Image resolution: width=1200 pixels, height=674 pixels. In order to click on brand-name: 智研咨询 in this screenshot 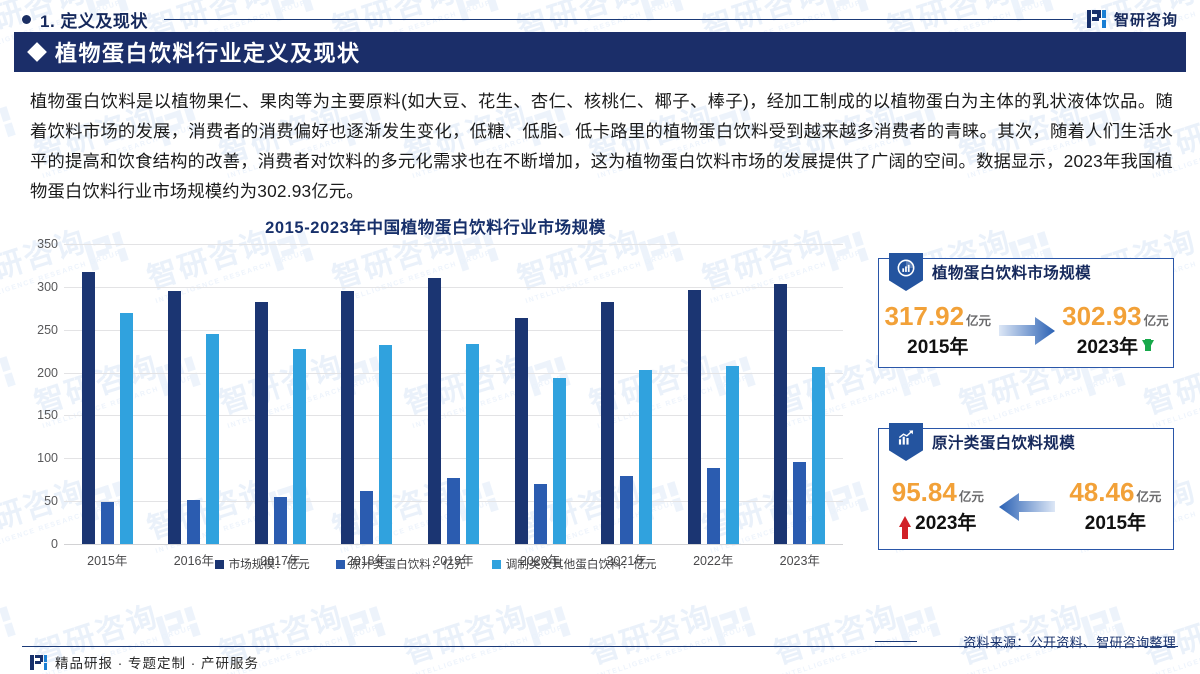, I will do `click(1145, 20)`.